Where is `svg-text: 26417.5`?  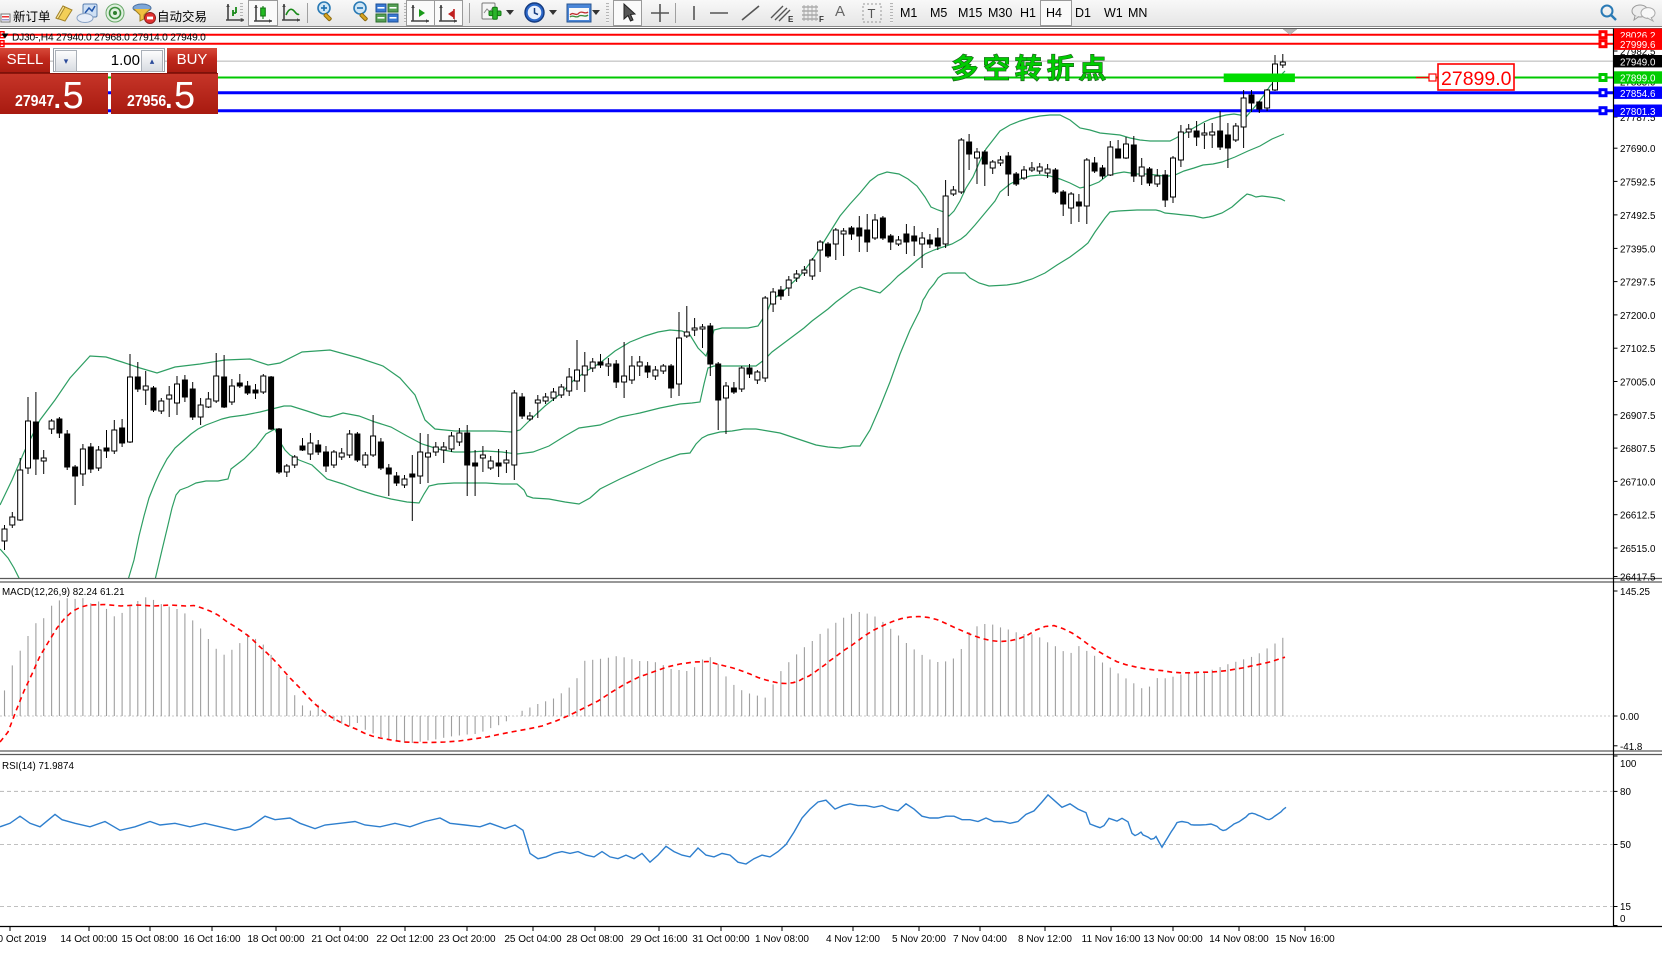 svg-text: 26417.5 is located at coordinates (1638, 578).